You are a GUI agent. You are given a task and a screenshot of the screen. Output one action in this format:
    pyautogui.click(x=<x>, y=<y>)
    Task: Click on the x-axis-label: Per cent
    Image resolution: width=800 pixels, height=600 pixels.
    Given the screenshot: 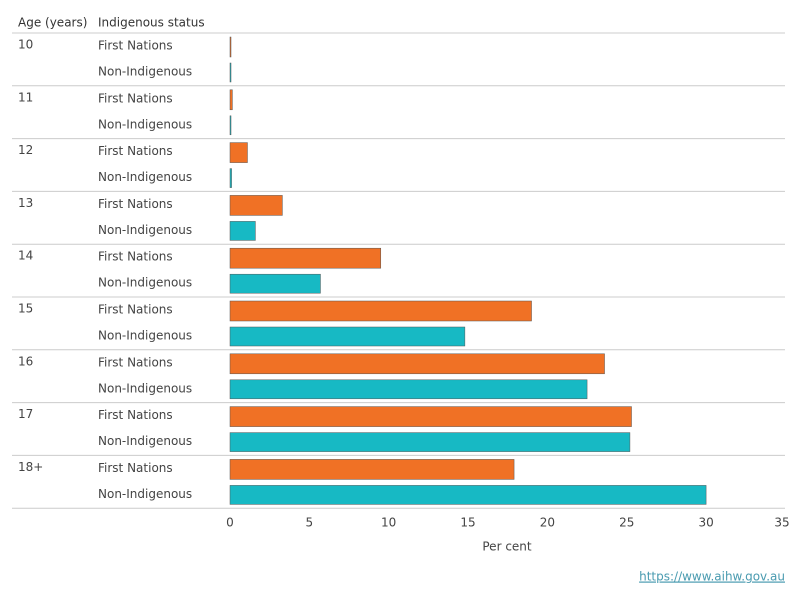 What is the action you would take?
    pyautogui.click(x=507, y=547)
    